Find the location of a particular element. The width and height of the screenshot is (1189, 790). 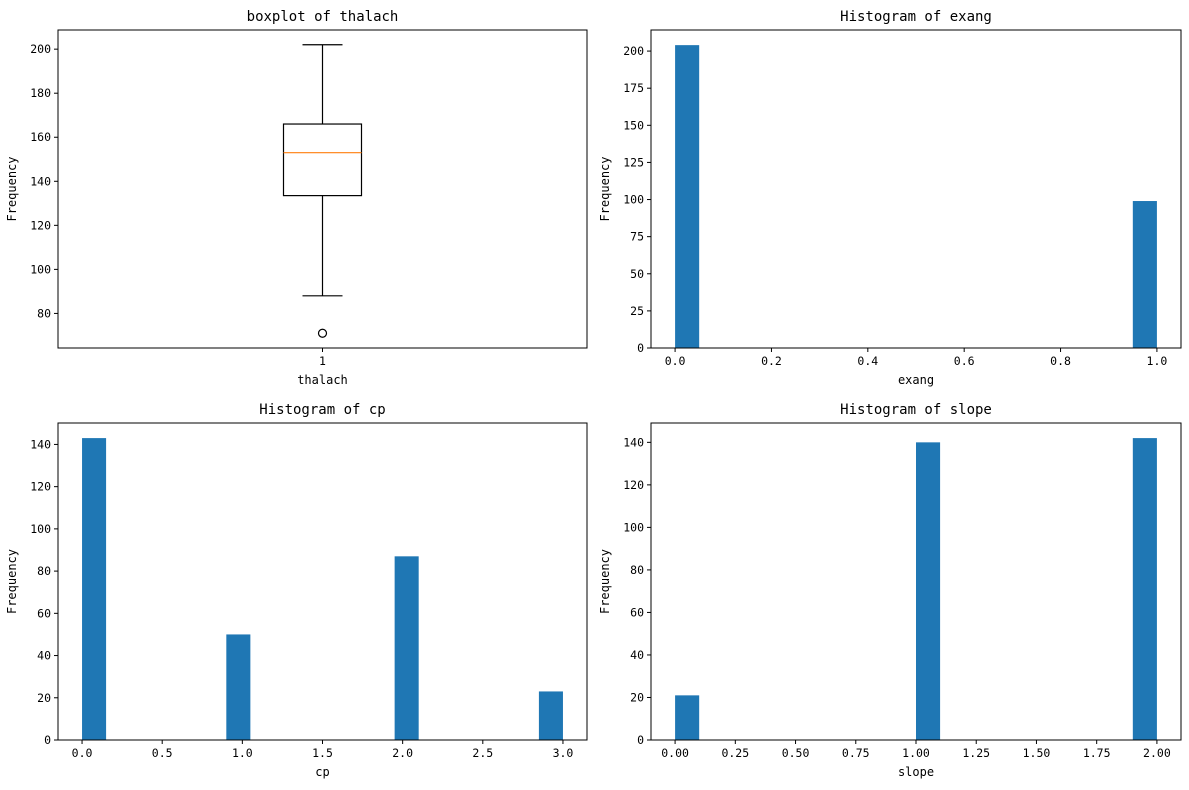

x-tick-label: 0.6 is located at coordinates (964, 361).